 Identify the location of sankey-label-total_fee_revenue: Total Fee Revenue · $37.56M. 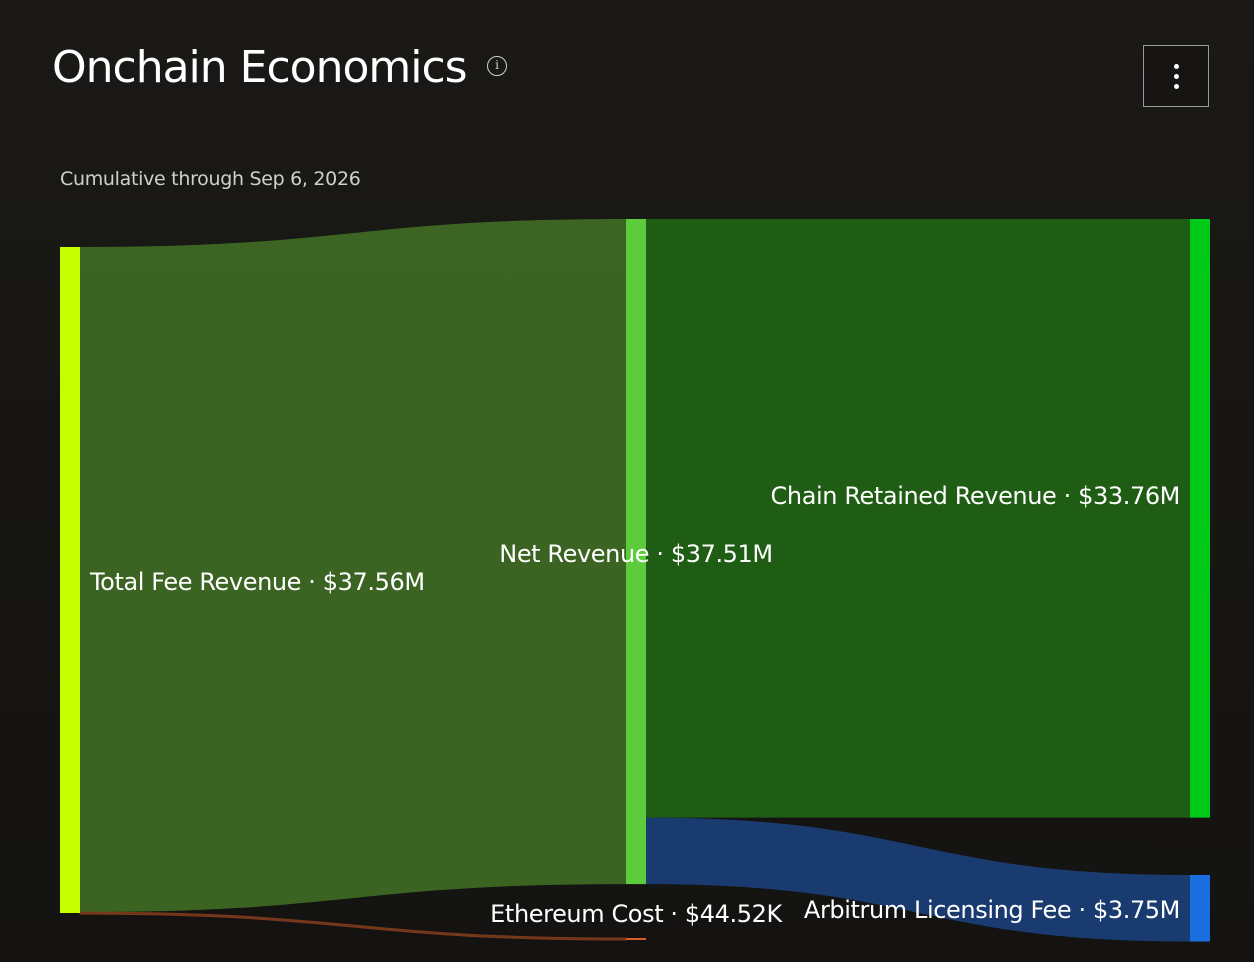
(257, 582).